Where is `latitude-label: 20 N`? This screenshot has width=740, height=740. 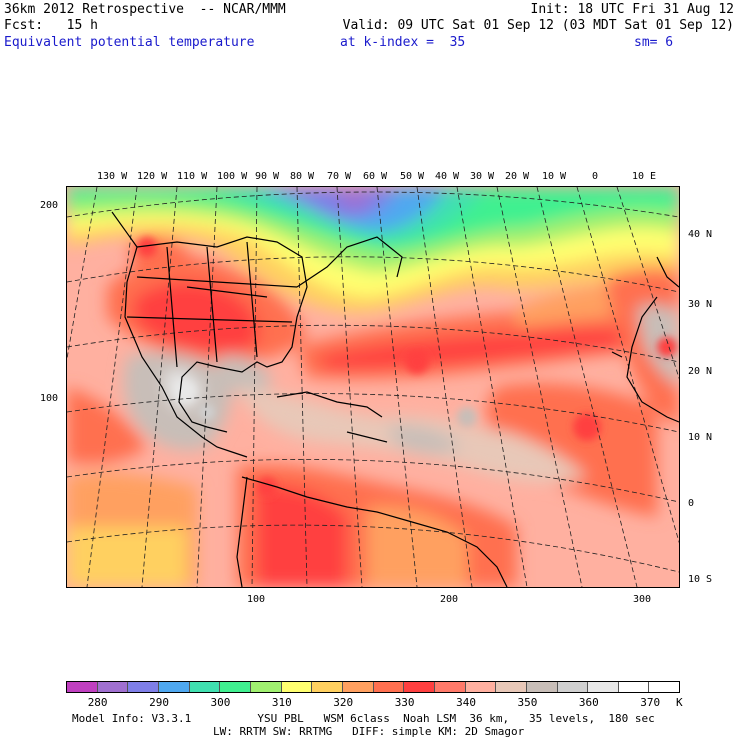
latitude-label: 20 N is located at coordinates (700, 371).